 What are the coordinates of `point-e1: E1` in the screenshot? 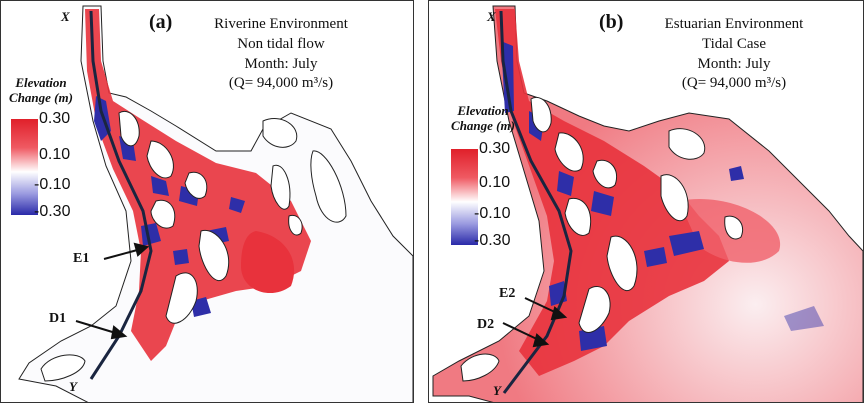 It's located at (81, 258).